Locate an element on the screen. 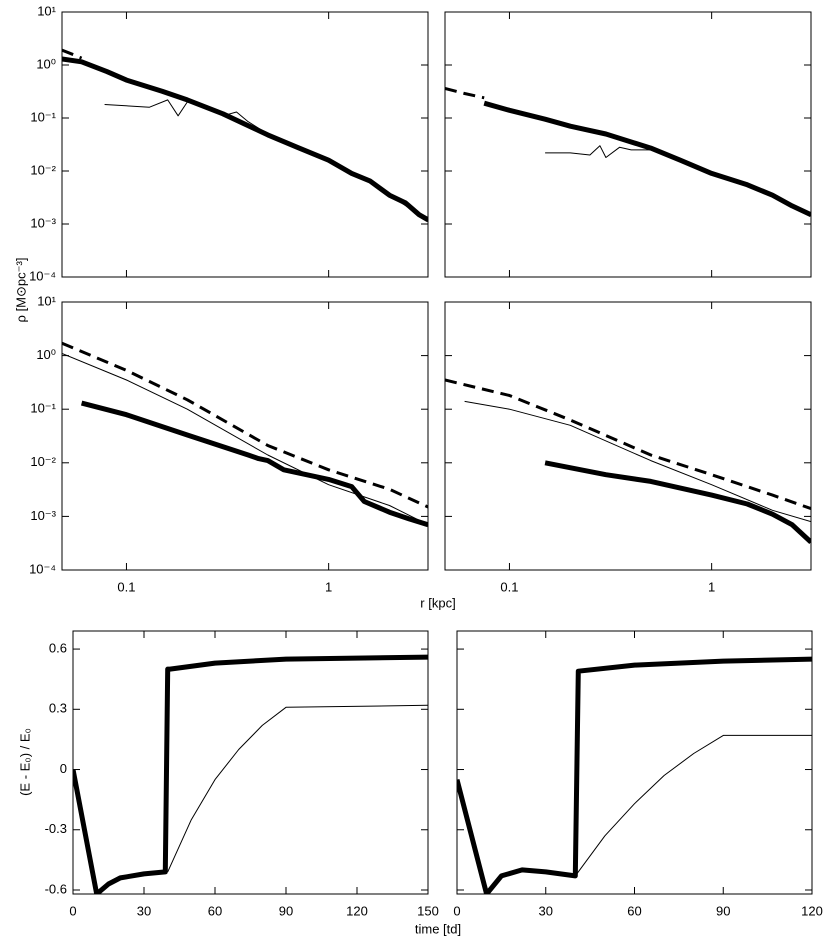 This screenshot has width=830, height=941. x-axis-label: r [kpc] is located at coordinates (437, 602).